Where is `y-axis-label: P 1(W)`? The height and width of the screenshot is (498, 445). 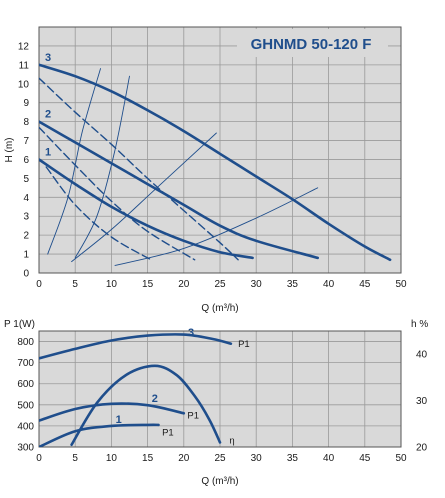
y-axis-label: P 1(W) is located at coordinates (19, 324).